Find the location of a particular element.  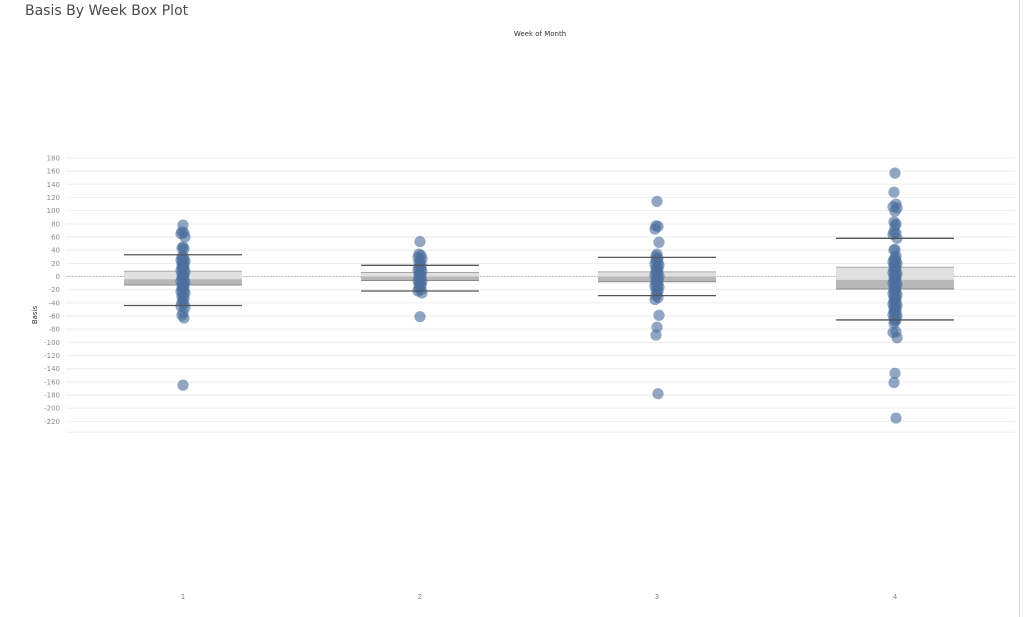

y-tick-label: -40 is located at coordinates (54, 303).